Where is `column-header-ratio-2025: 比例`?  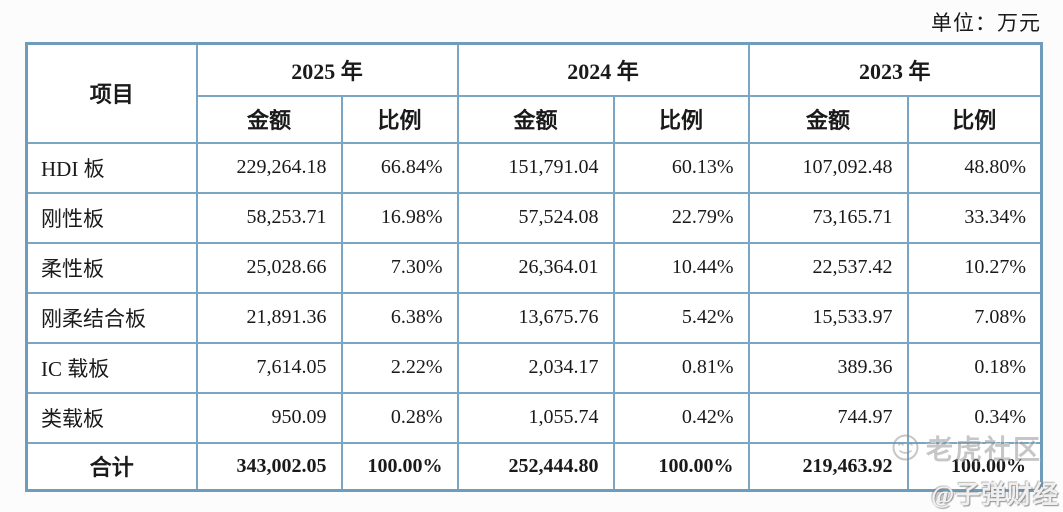
column-header-ratio-2025: 比例 is located at coordinates (399, 119).